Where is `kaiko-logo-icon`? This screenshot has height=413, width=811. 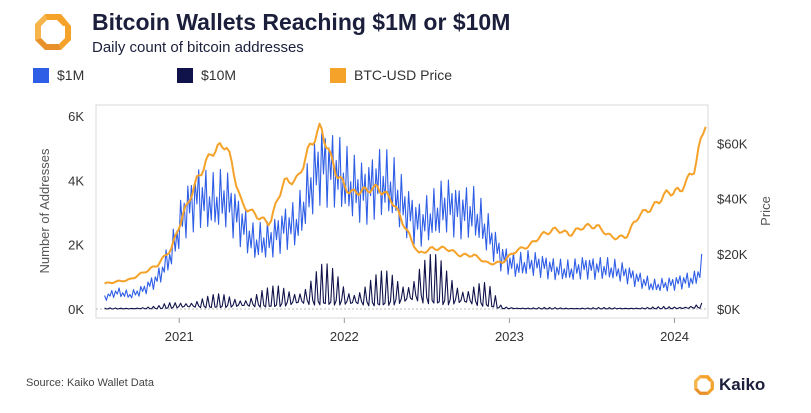
kaiko-logo-icon is located at coordinates (53, 32).